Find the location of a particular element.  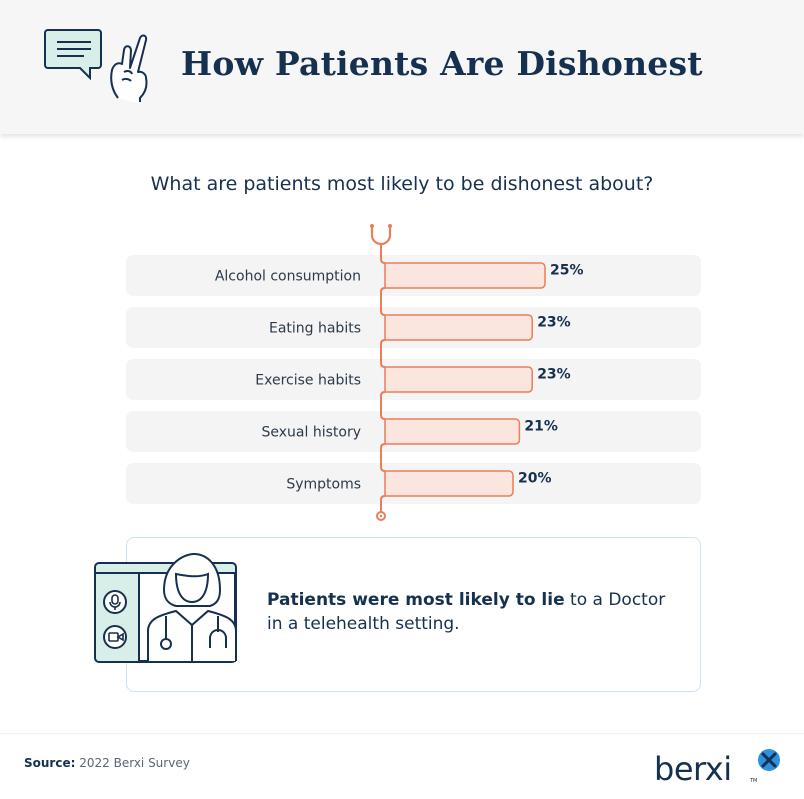

source-label: Source: is located at coordinates (50, 763).